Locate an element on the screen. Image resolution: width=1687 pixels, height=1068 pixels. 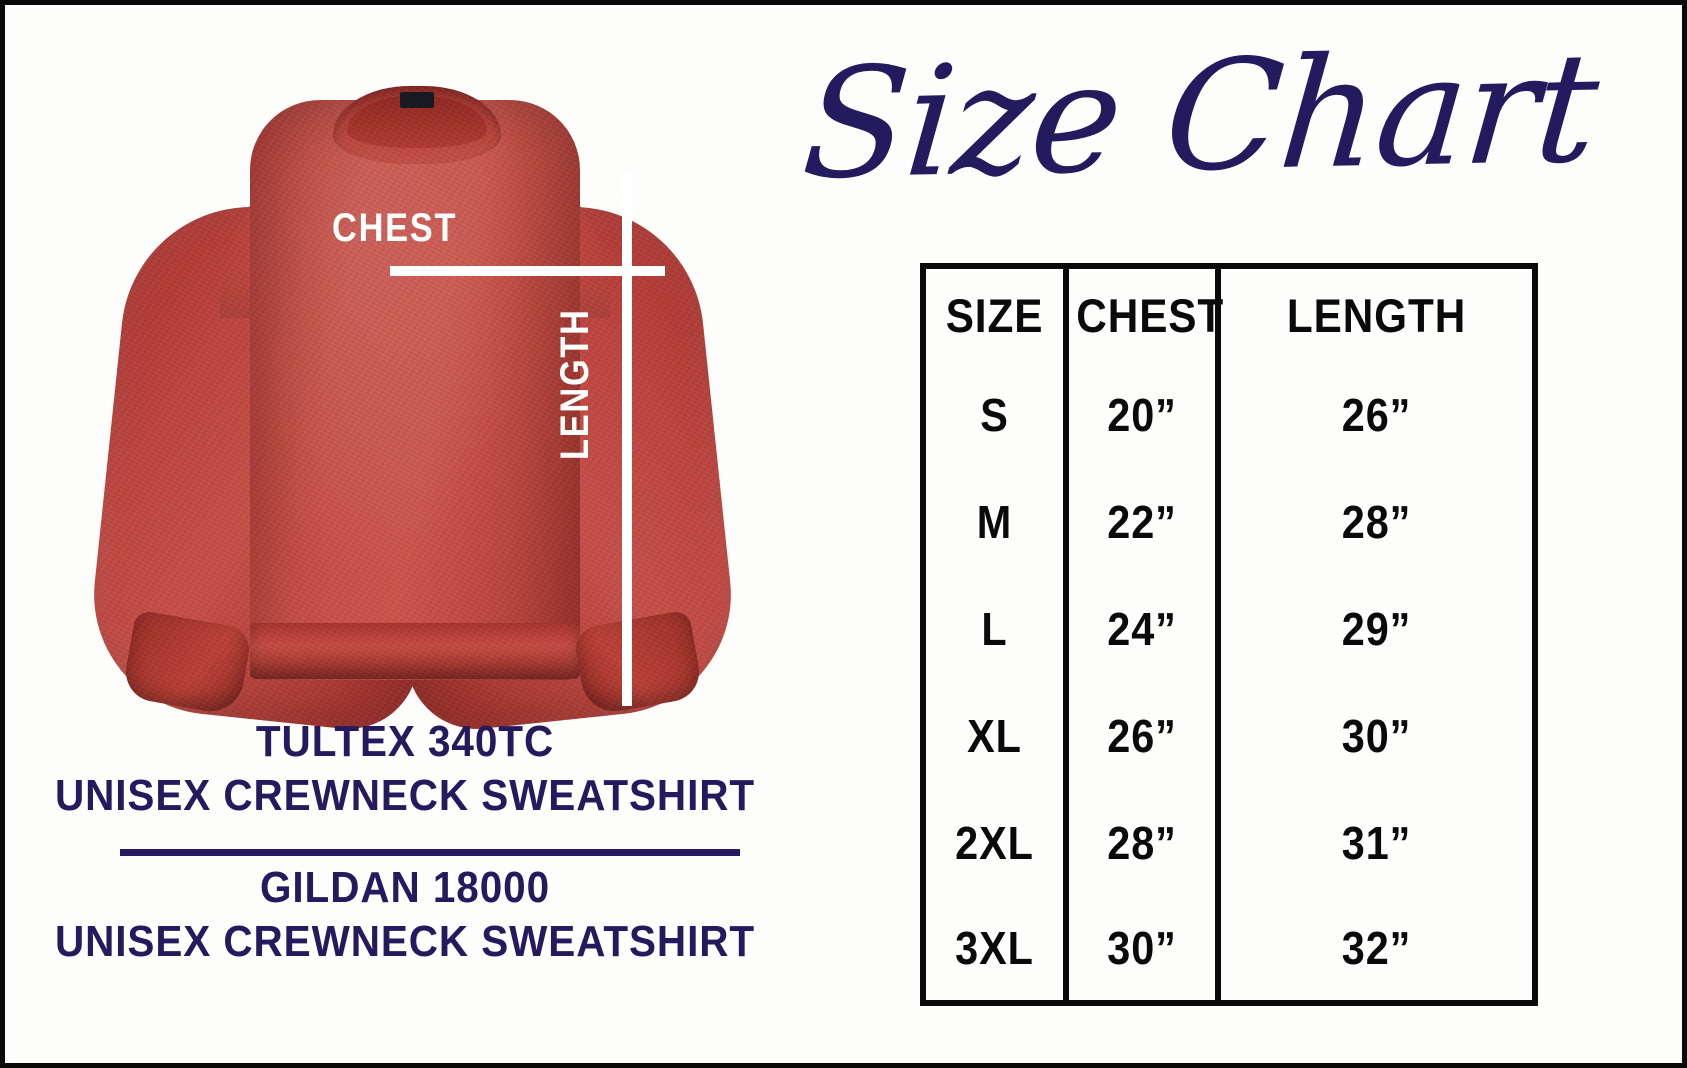
cell-chest: 24” is located at coordinates (1140, 628).